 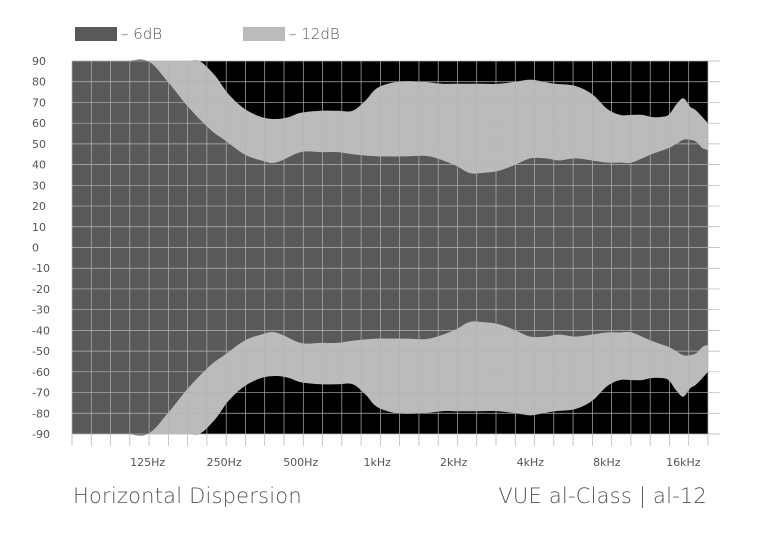 What do you see at coordinates (39, 165) in the screenshot?
I see `y-tick-label: 40` at bounding box center [39, 165].